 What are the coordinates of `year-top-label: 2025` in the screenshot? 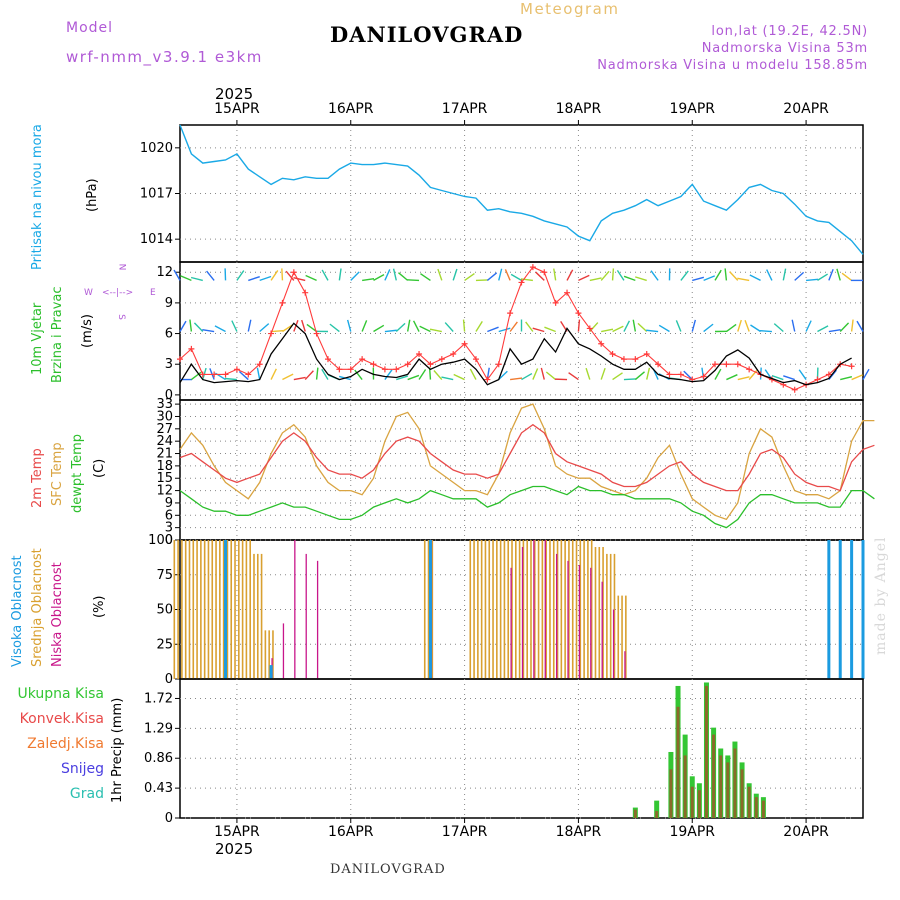 It's located at (234, 94).